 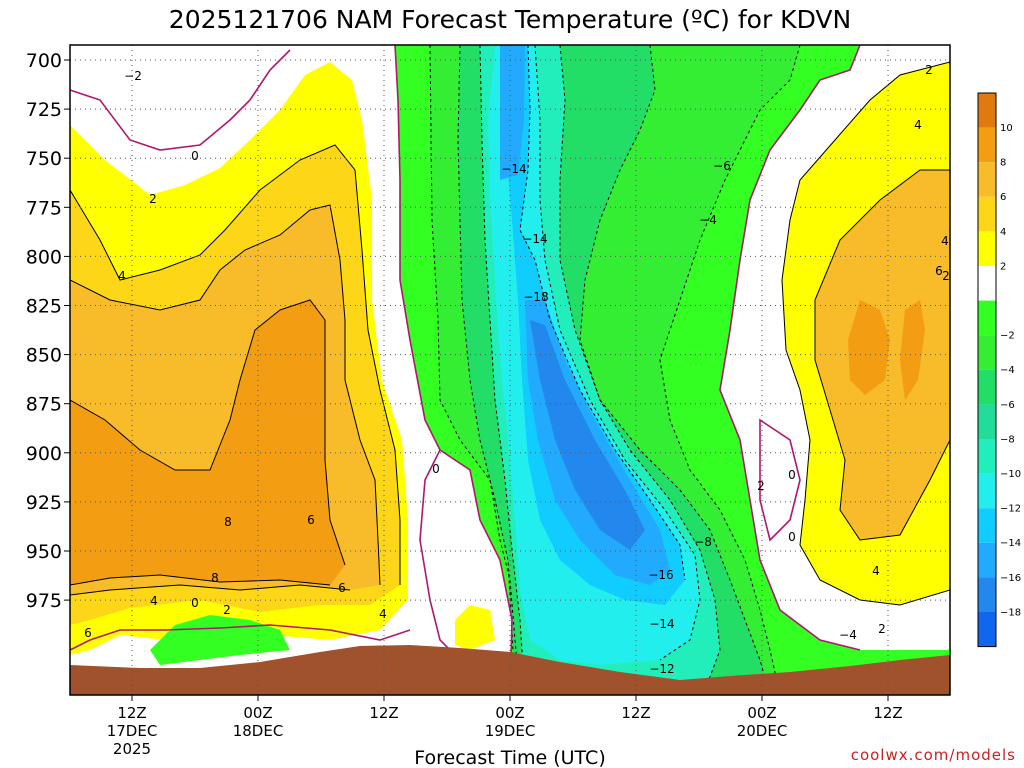 I want to click on x-tick-label: 18DEC, so click(x=258, y=731).